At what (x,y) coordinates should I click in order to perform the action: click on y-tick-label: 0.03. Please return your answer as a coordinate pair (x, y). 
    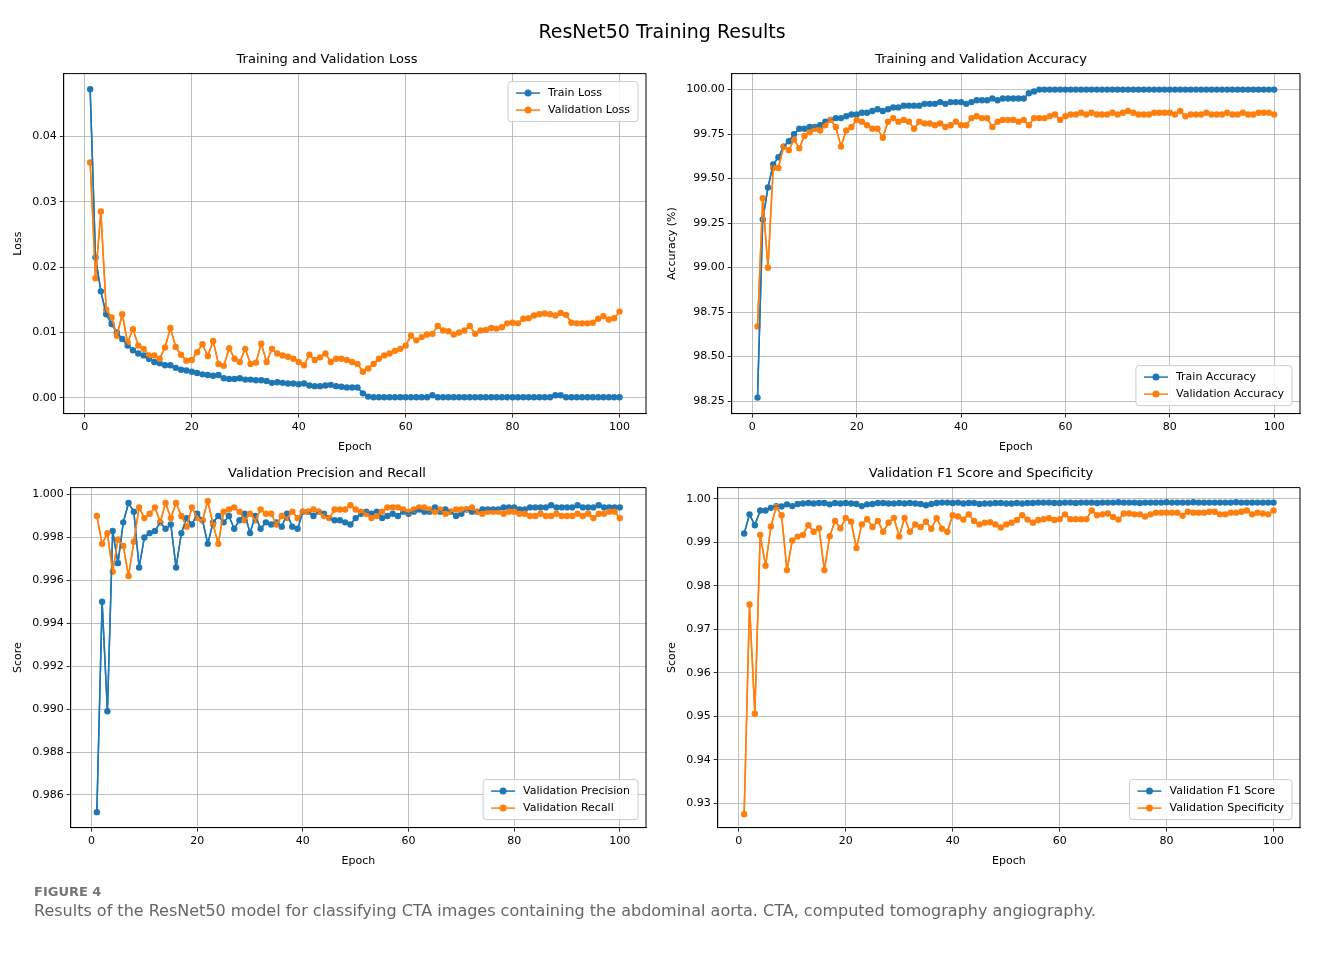
    Looking at the image, I should click on (44, 201).